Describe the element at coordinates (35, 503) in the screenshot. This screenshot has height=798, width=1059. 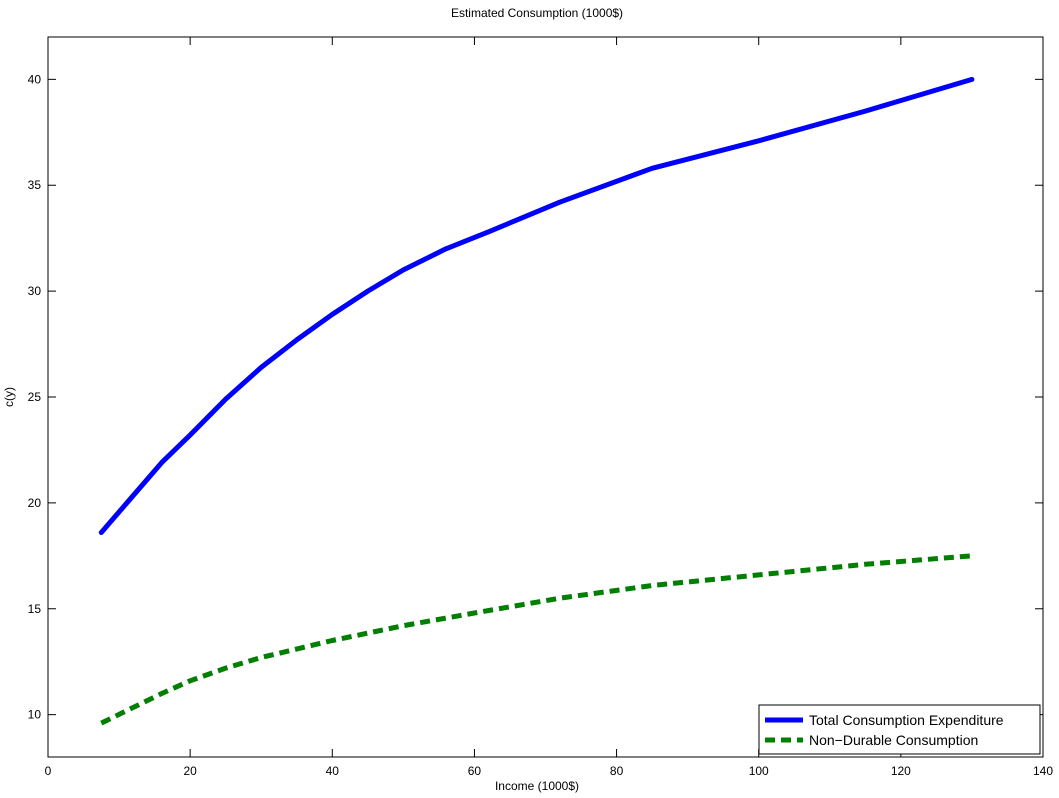
I see `y-tick-label: 20` at that location.